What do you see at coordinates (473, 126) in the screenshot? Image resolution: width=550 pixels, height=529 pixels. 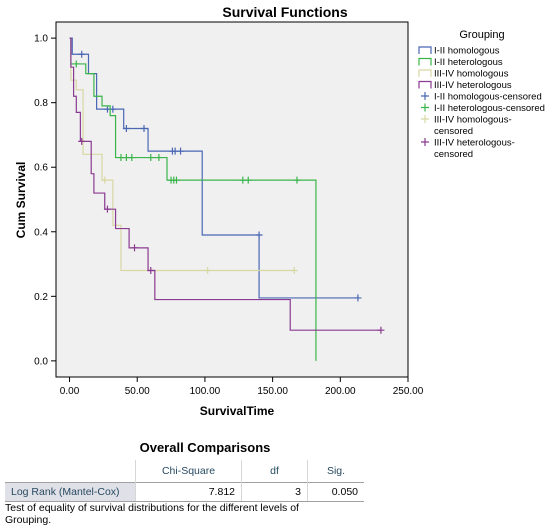 I see `legend-label: III-IV homologous-censored` at bounding box center [473, 126].